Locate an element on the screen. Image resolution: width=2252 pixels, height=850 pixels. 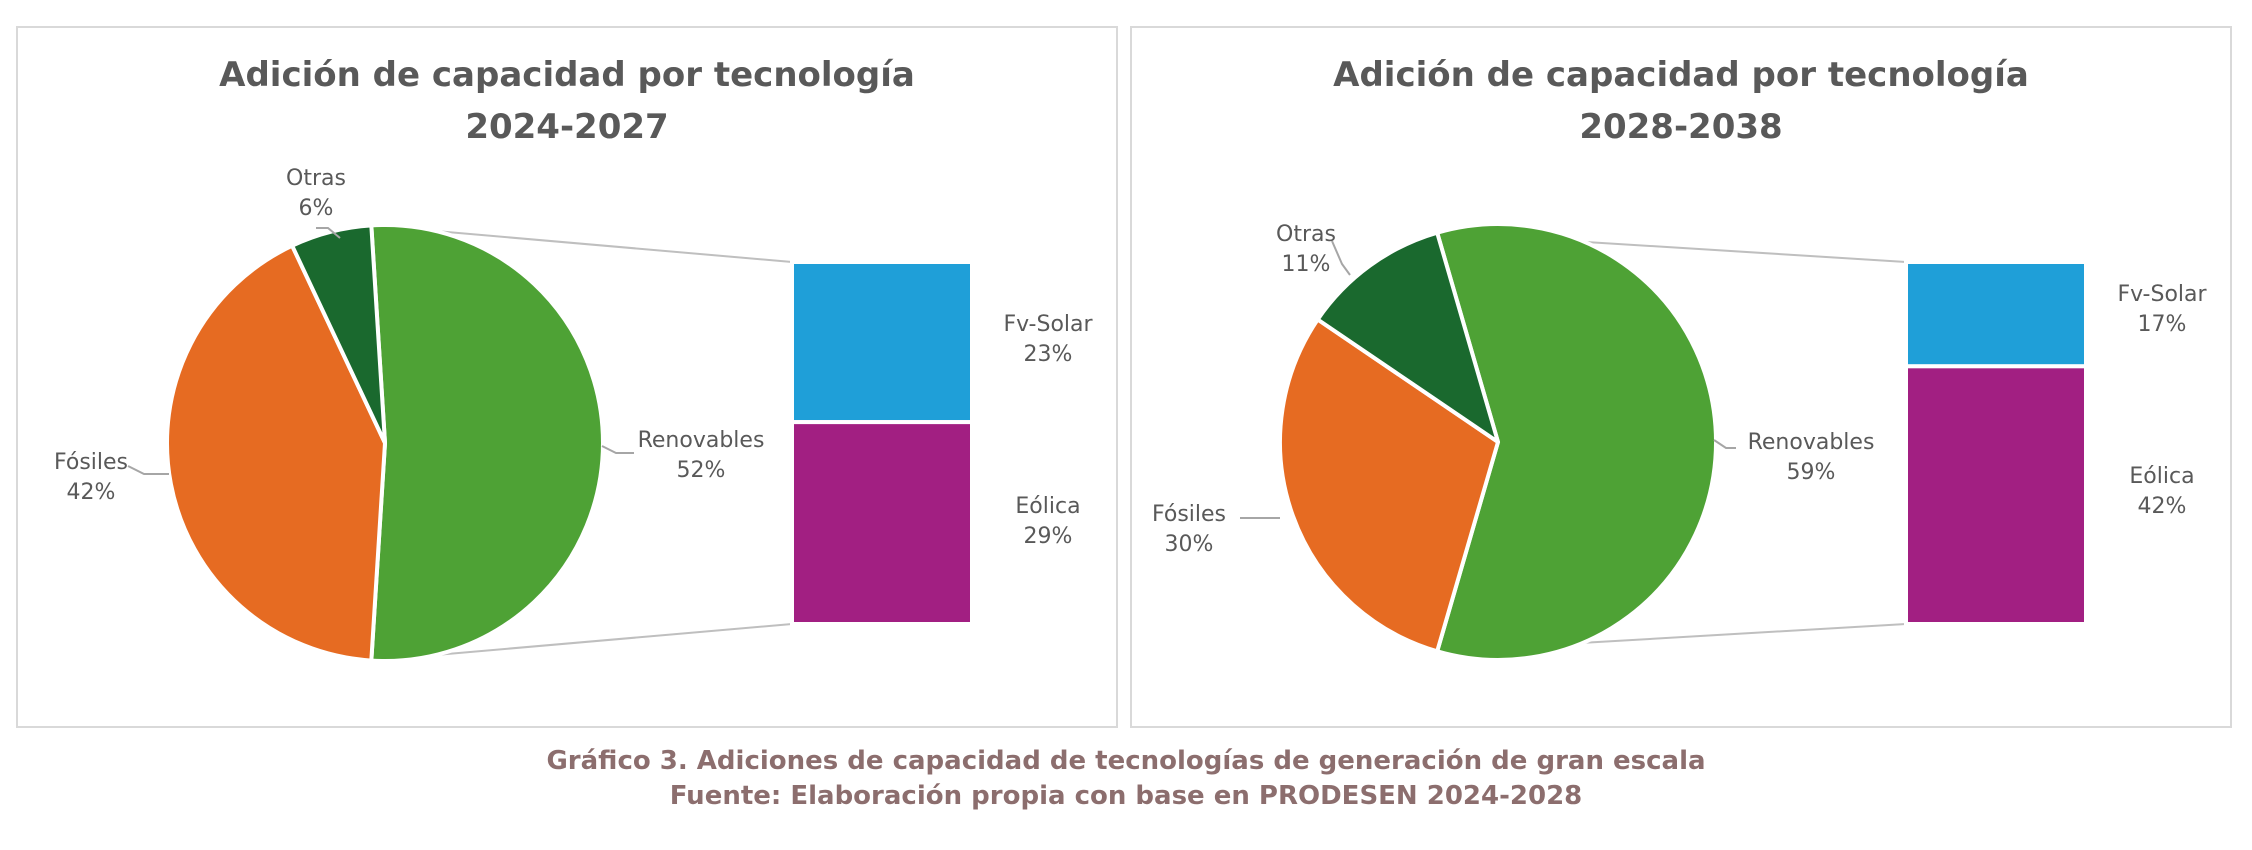
label-eolica: Eólica 42% is located at coordinates (2162, 492).